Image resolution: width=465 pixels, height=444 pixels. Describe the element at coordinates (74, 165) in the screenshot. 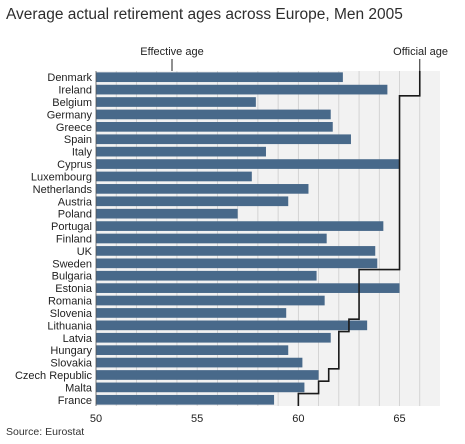

I see `category-label: Cyprus` at that location.